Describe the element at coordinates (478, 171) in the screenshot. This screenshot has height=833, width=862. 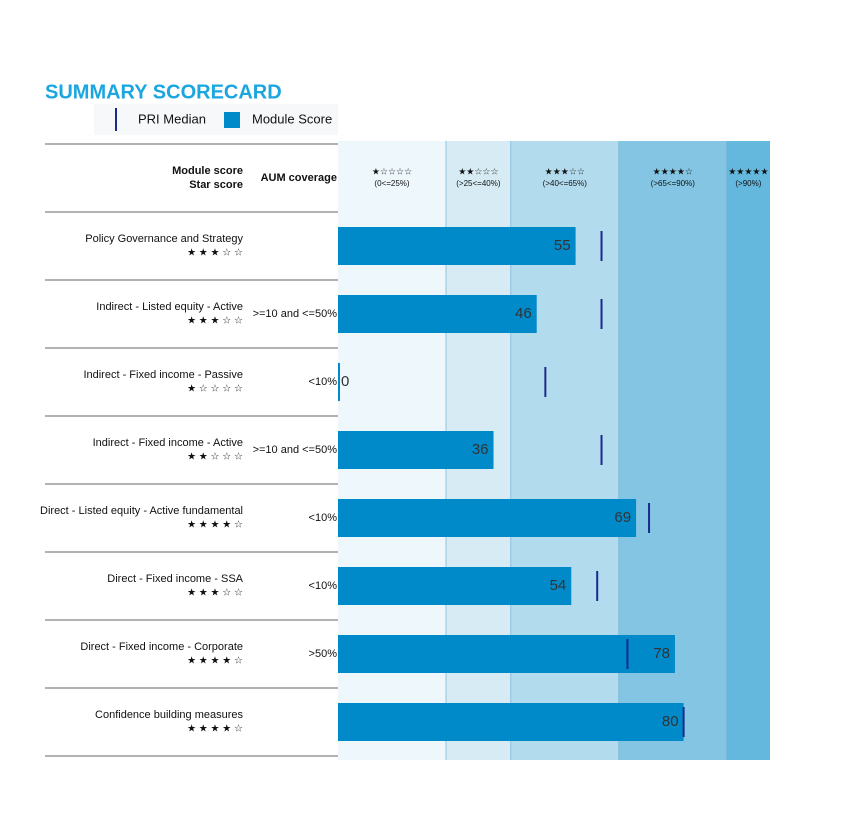
I see `band-stars: ★★☆☆☆` at that location.